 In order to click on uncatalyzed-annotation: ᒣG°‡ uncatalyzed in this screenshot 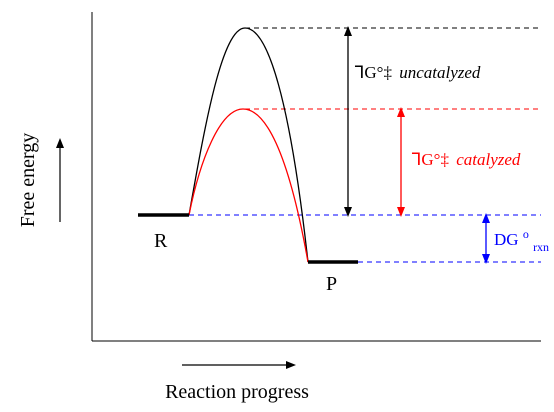, I will do `click(417, 72)`.